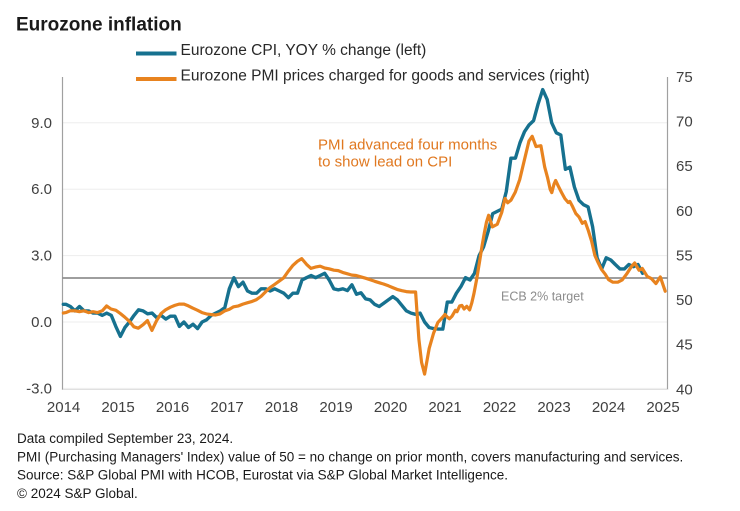 The height and width of the screenshot is (511, 740). I want to click on svg-text: 2022, so click(499, 407).